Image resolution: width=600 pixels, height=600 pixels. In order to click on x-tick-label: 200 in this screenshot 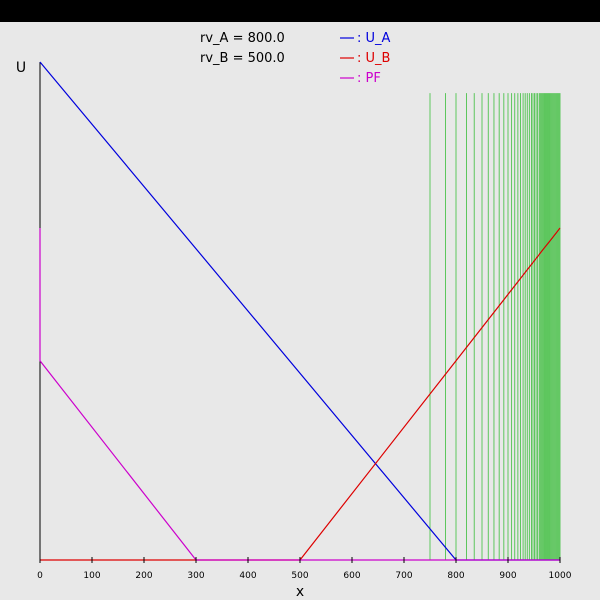, I will do `click(143, 576)`.